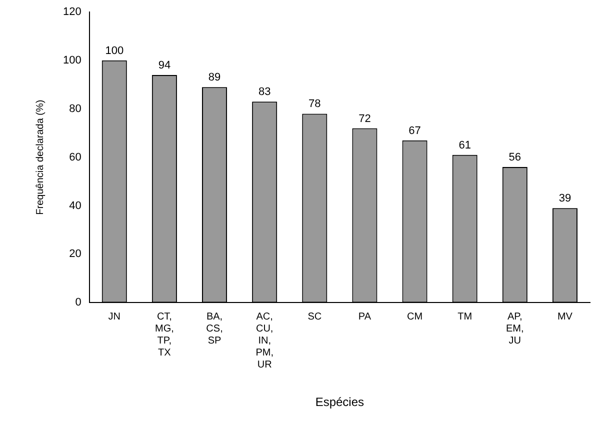  Describe the element at coordinates (515, 328) in the screenshot. I see `x-tick-label: AP, EM, JU` at that location.